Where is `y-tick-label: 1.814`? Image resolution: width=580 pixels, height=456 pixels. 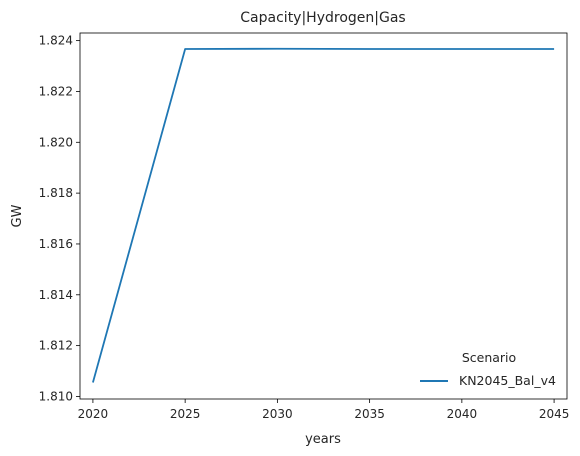
y-tick-label: 1.814 is located at coordinates (56, 295).